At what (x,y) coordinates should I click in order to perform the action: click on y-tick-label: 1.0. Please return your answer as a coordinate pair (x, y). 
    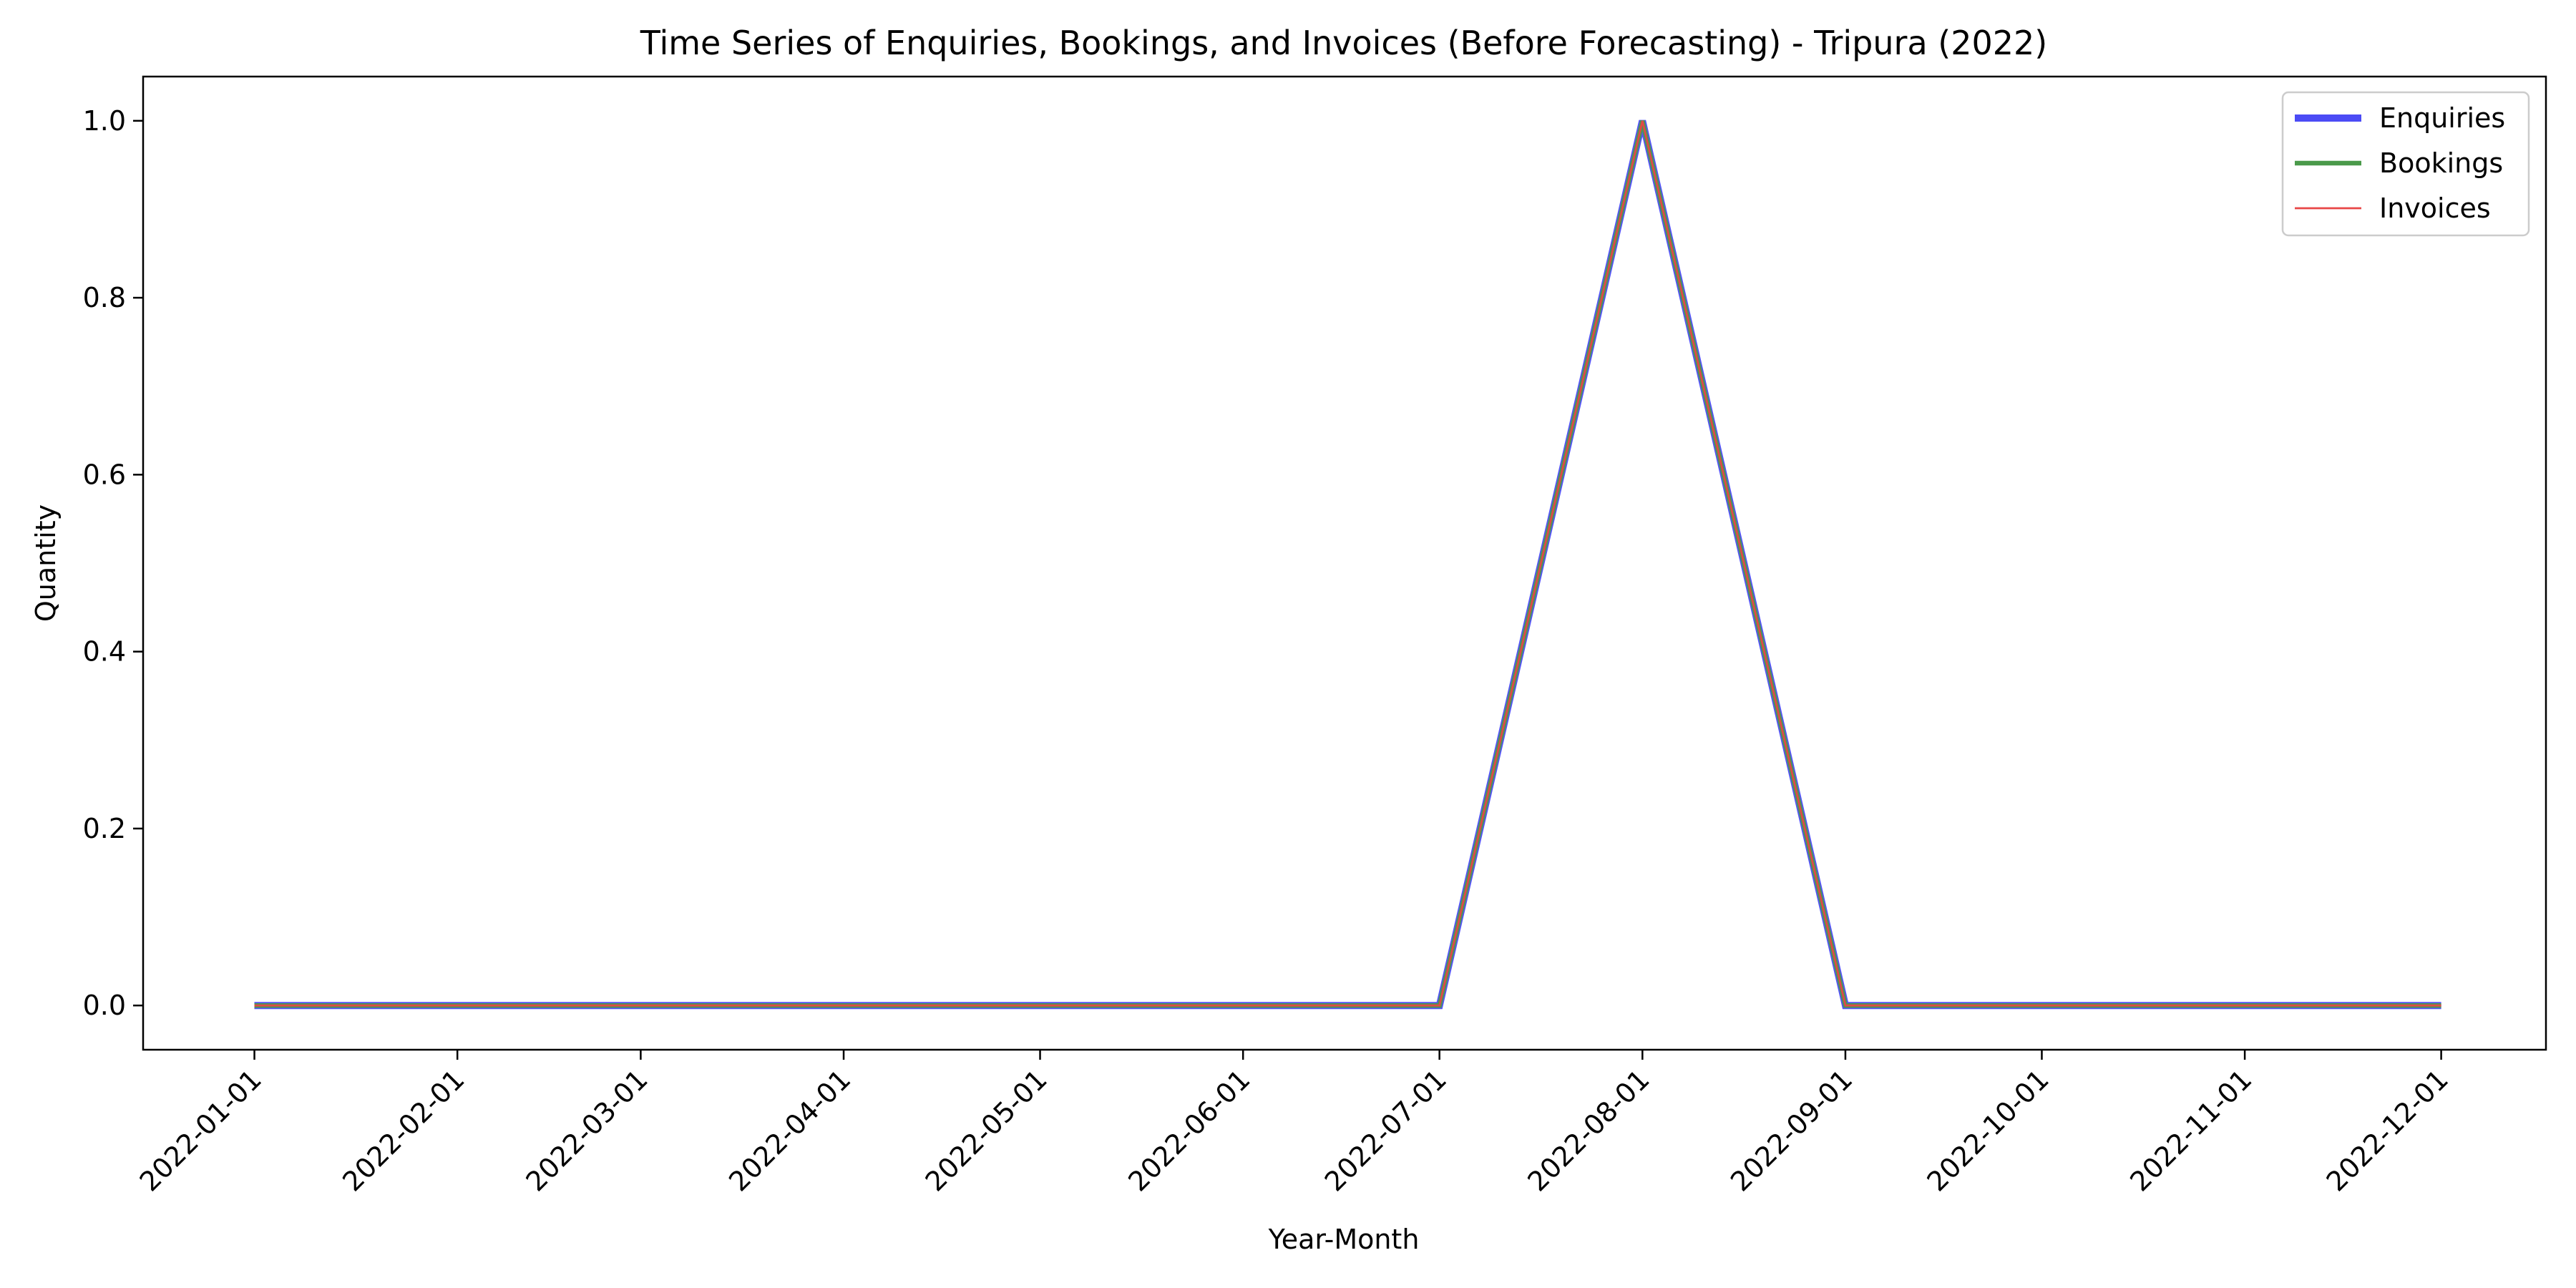
    Looking at the image, I should click on (104, 121).